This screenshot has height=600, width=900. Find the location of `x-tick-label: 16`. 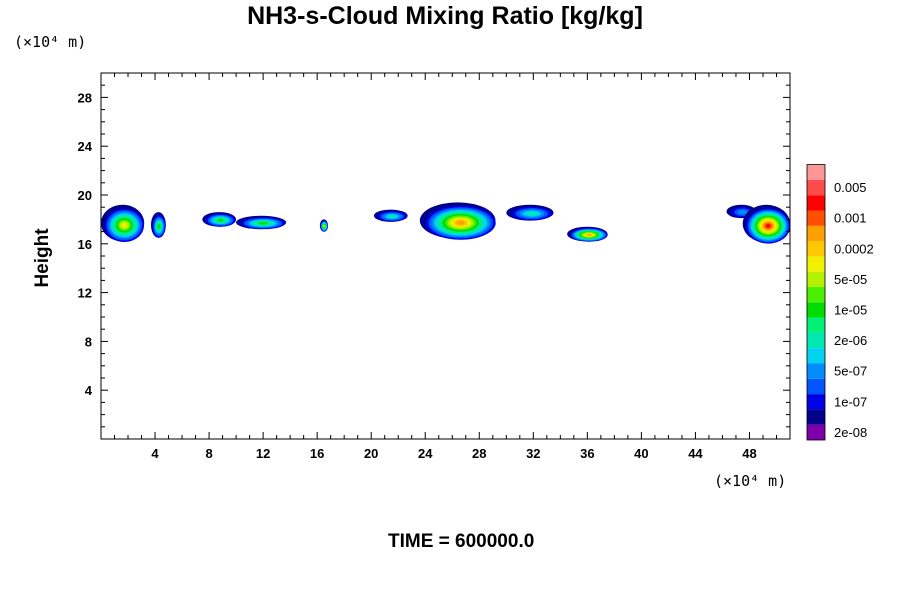

x-tick-label: 16 is located at coordinates (317, 453).